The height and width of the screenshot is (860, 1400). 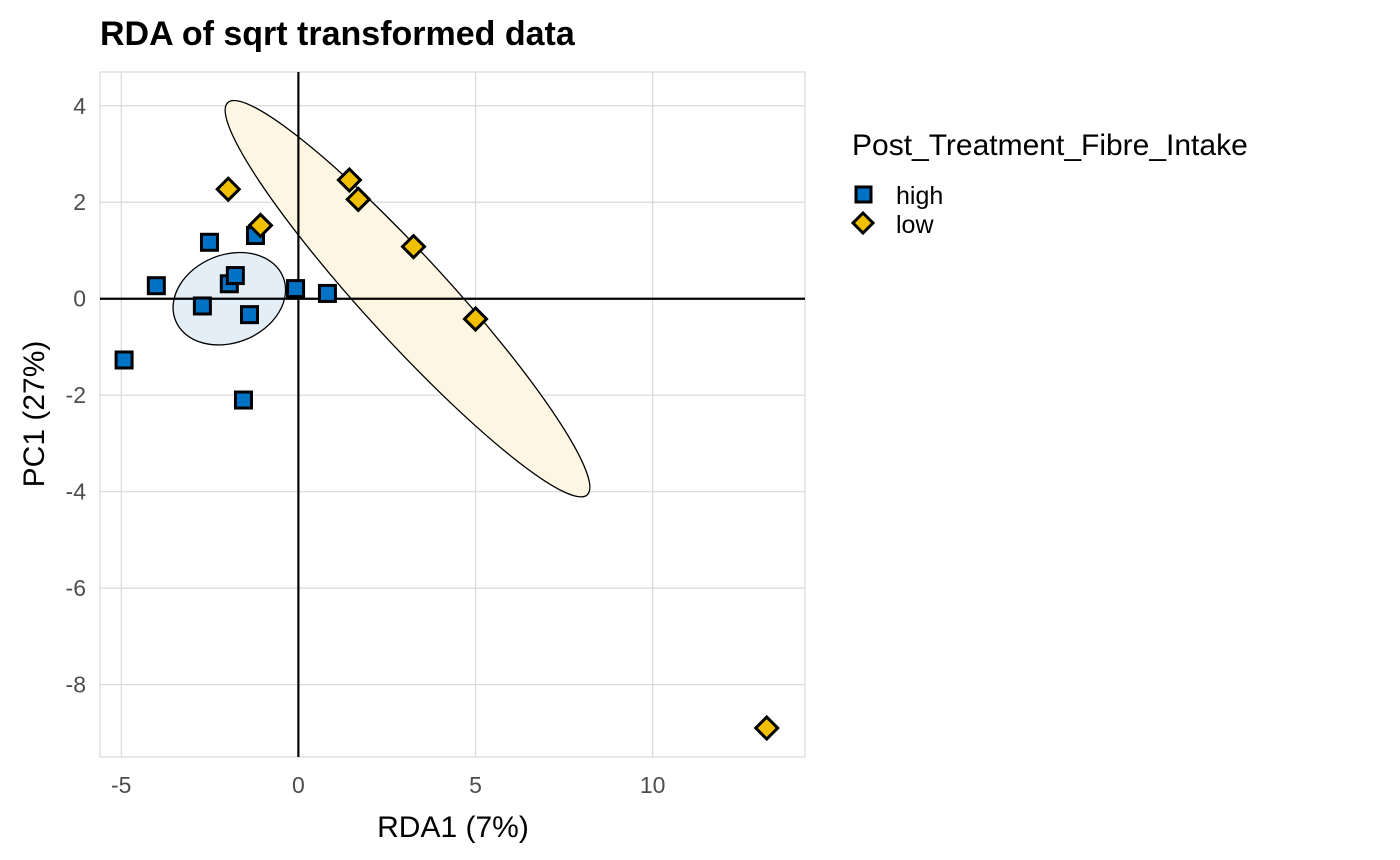 I want to click on x-tick-label: 10, so click(x=653, y=785).